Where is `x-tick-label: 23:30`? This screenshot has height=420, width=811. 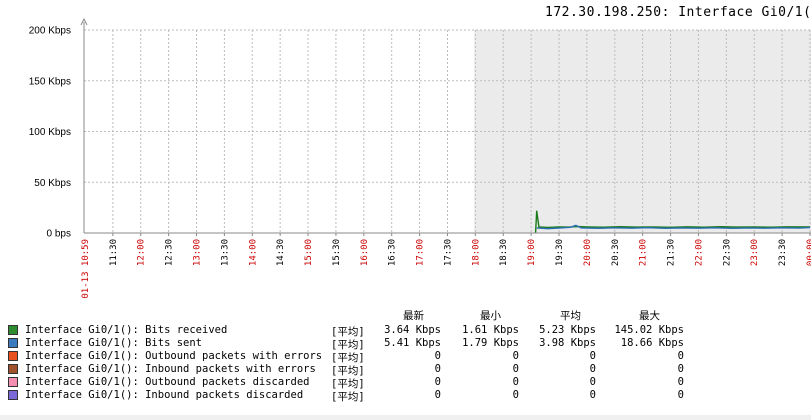
x-tick-label: 23:30 is located at coordinates (783, 252).